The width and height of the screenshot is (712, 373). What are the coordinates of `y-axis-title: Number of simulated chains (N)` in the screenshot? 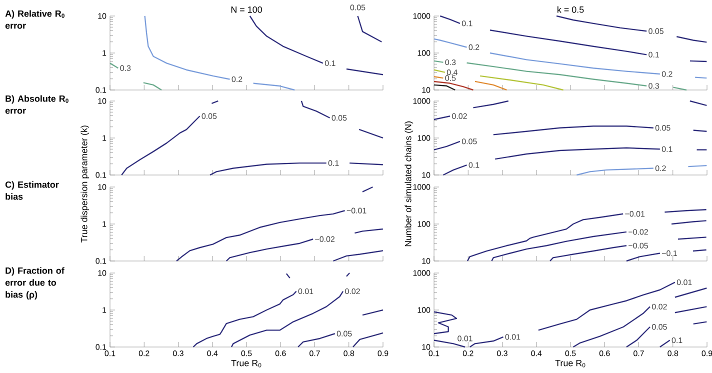 It's located at (409, 183).